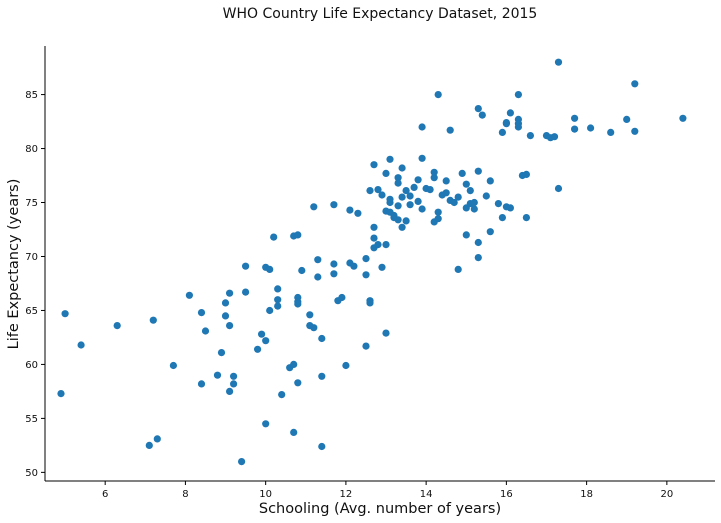 This screenshot has height=523, width=721. What do you see at coordinates (380, 509) in the screenshot?
I see `x-axis-label: Schooling (Avg. number of years)` at bounding box center [380, 509].